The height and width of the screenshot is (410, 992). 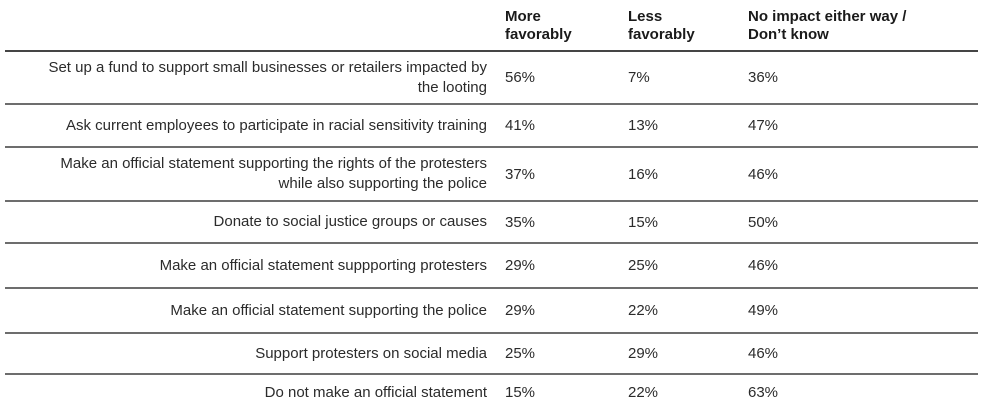 What do you see at coordinates (763, 392) in the screenshot?
I see `value-no-impact: 63%` at bounding box center [763, 392].